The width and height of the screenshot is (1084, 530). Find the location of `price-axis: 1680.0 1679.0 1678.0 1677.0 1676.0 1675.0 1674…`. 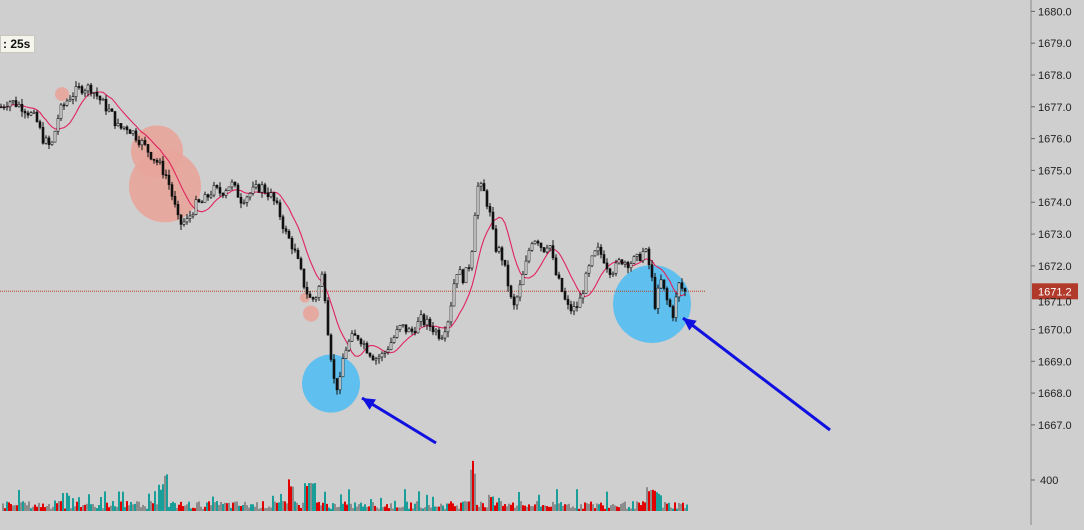

price-axis: 1680.0 1679.0 1678.0 1677.0 1676.0 1675.0 1674… is located at coordinates (1054, 262).